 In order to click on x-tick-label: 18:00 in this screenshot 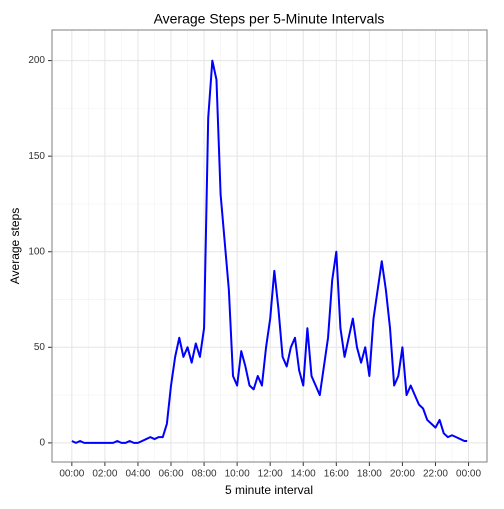, I will do `click(369, 474)`.